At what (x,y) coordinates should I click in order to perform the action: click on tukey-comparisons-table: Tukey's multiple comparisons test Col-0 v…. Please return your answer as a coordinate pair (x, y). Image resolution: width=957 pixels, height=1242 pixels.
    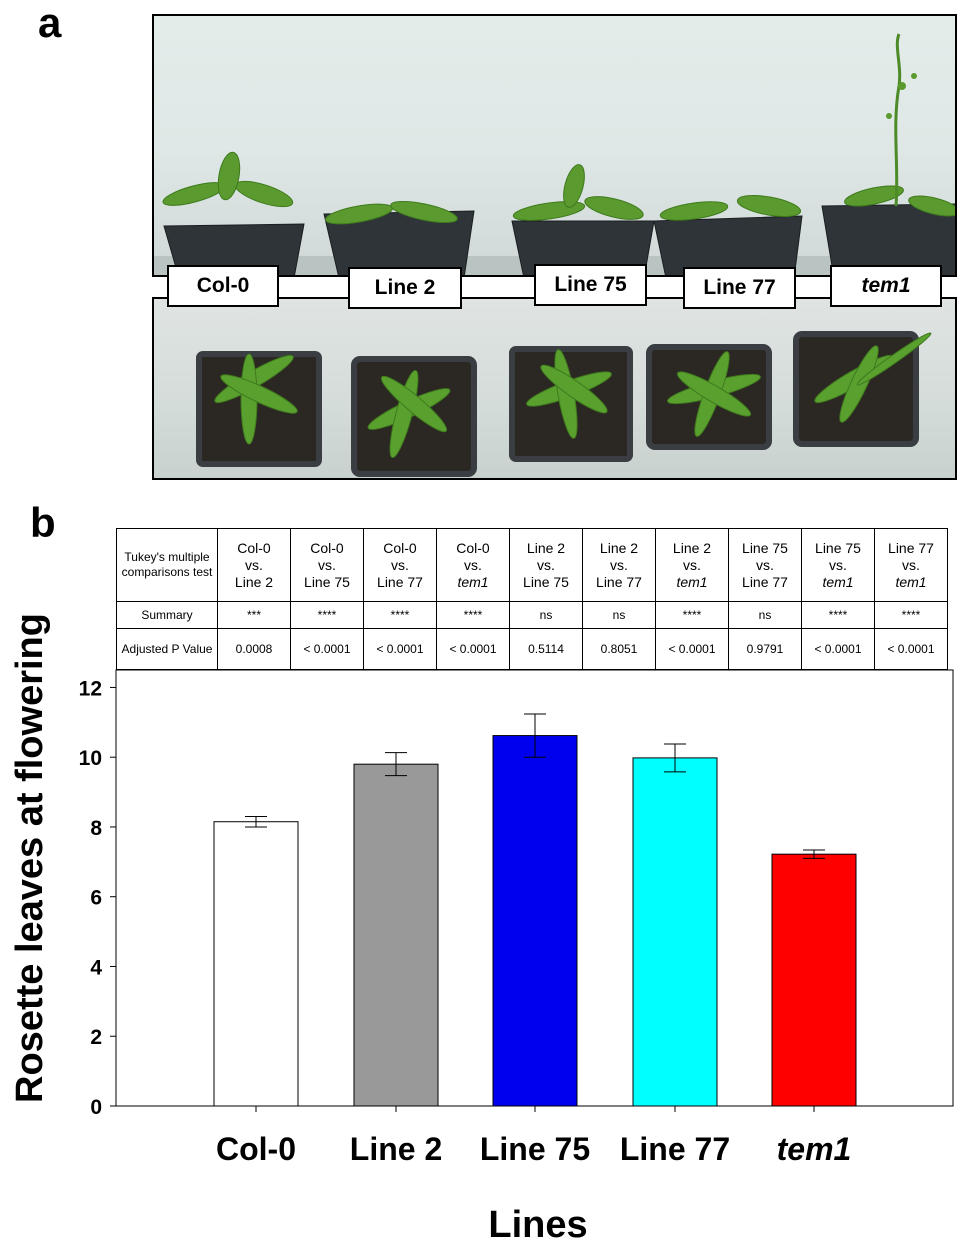
    Looking at the image, I should click on (532, 599).